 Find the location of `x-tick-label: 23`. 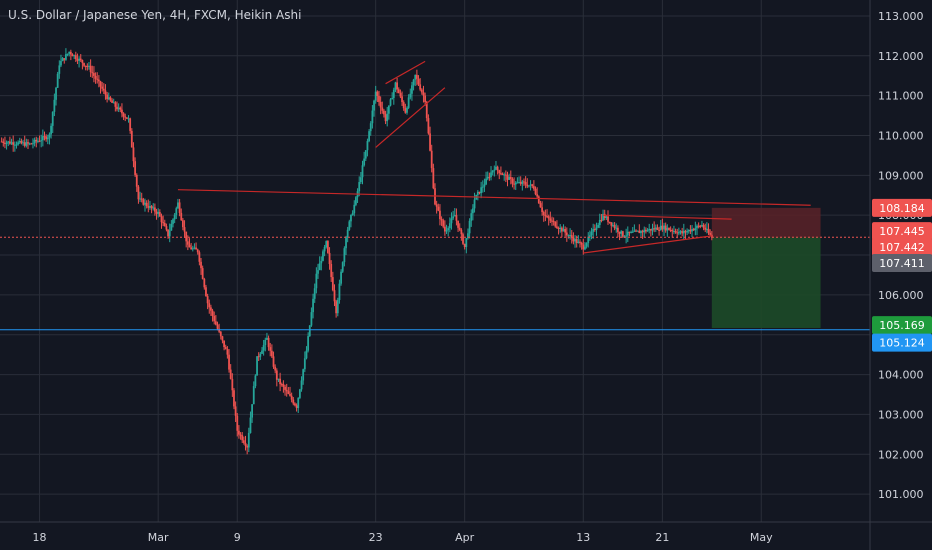

x-tick-label: 23 is located at coordinates (376, 537).